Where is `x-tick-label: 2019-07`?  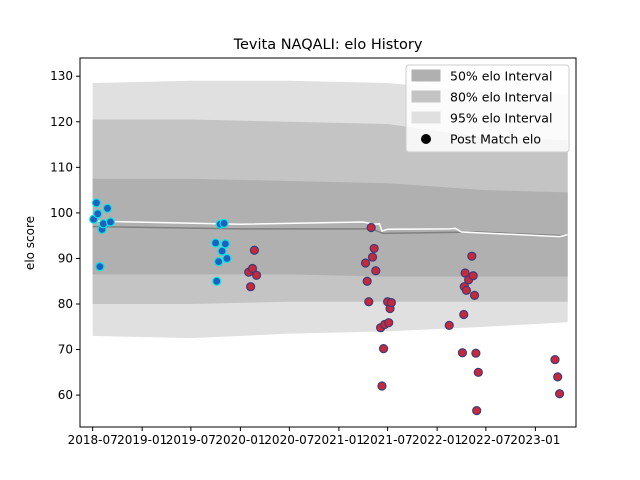 x-tick-label: 2019-07 is located at coordinates (191, 440).